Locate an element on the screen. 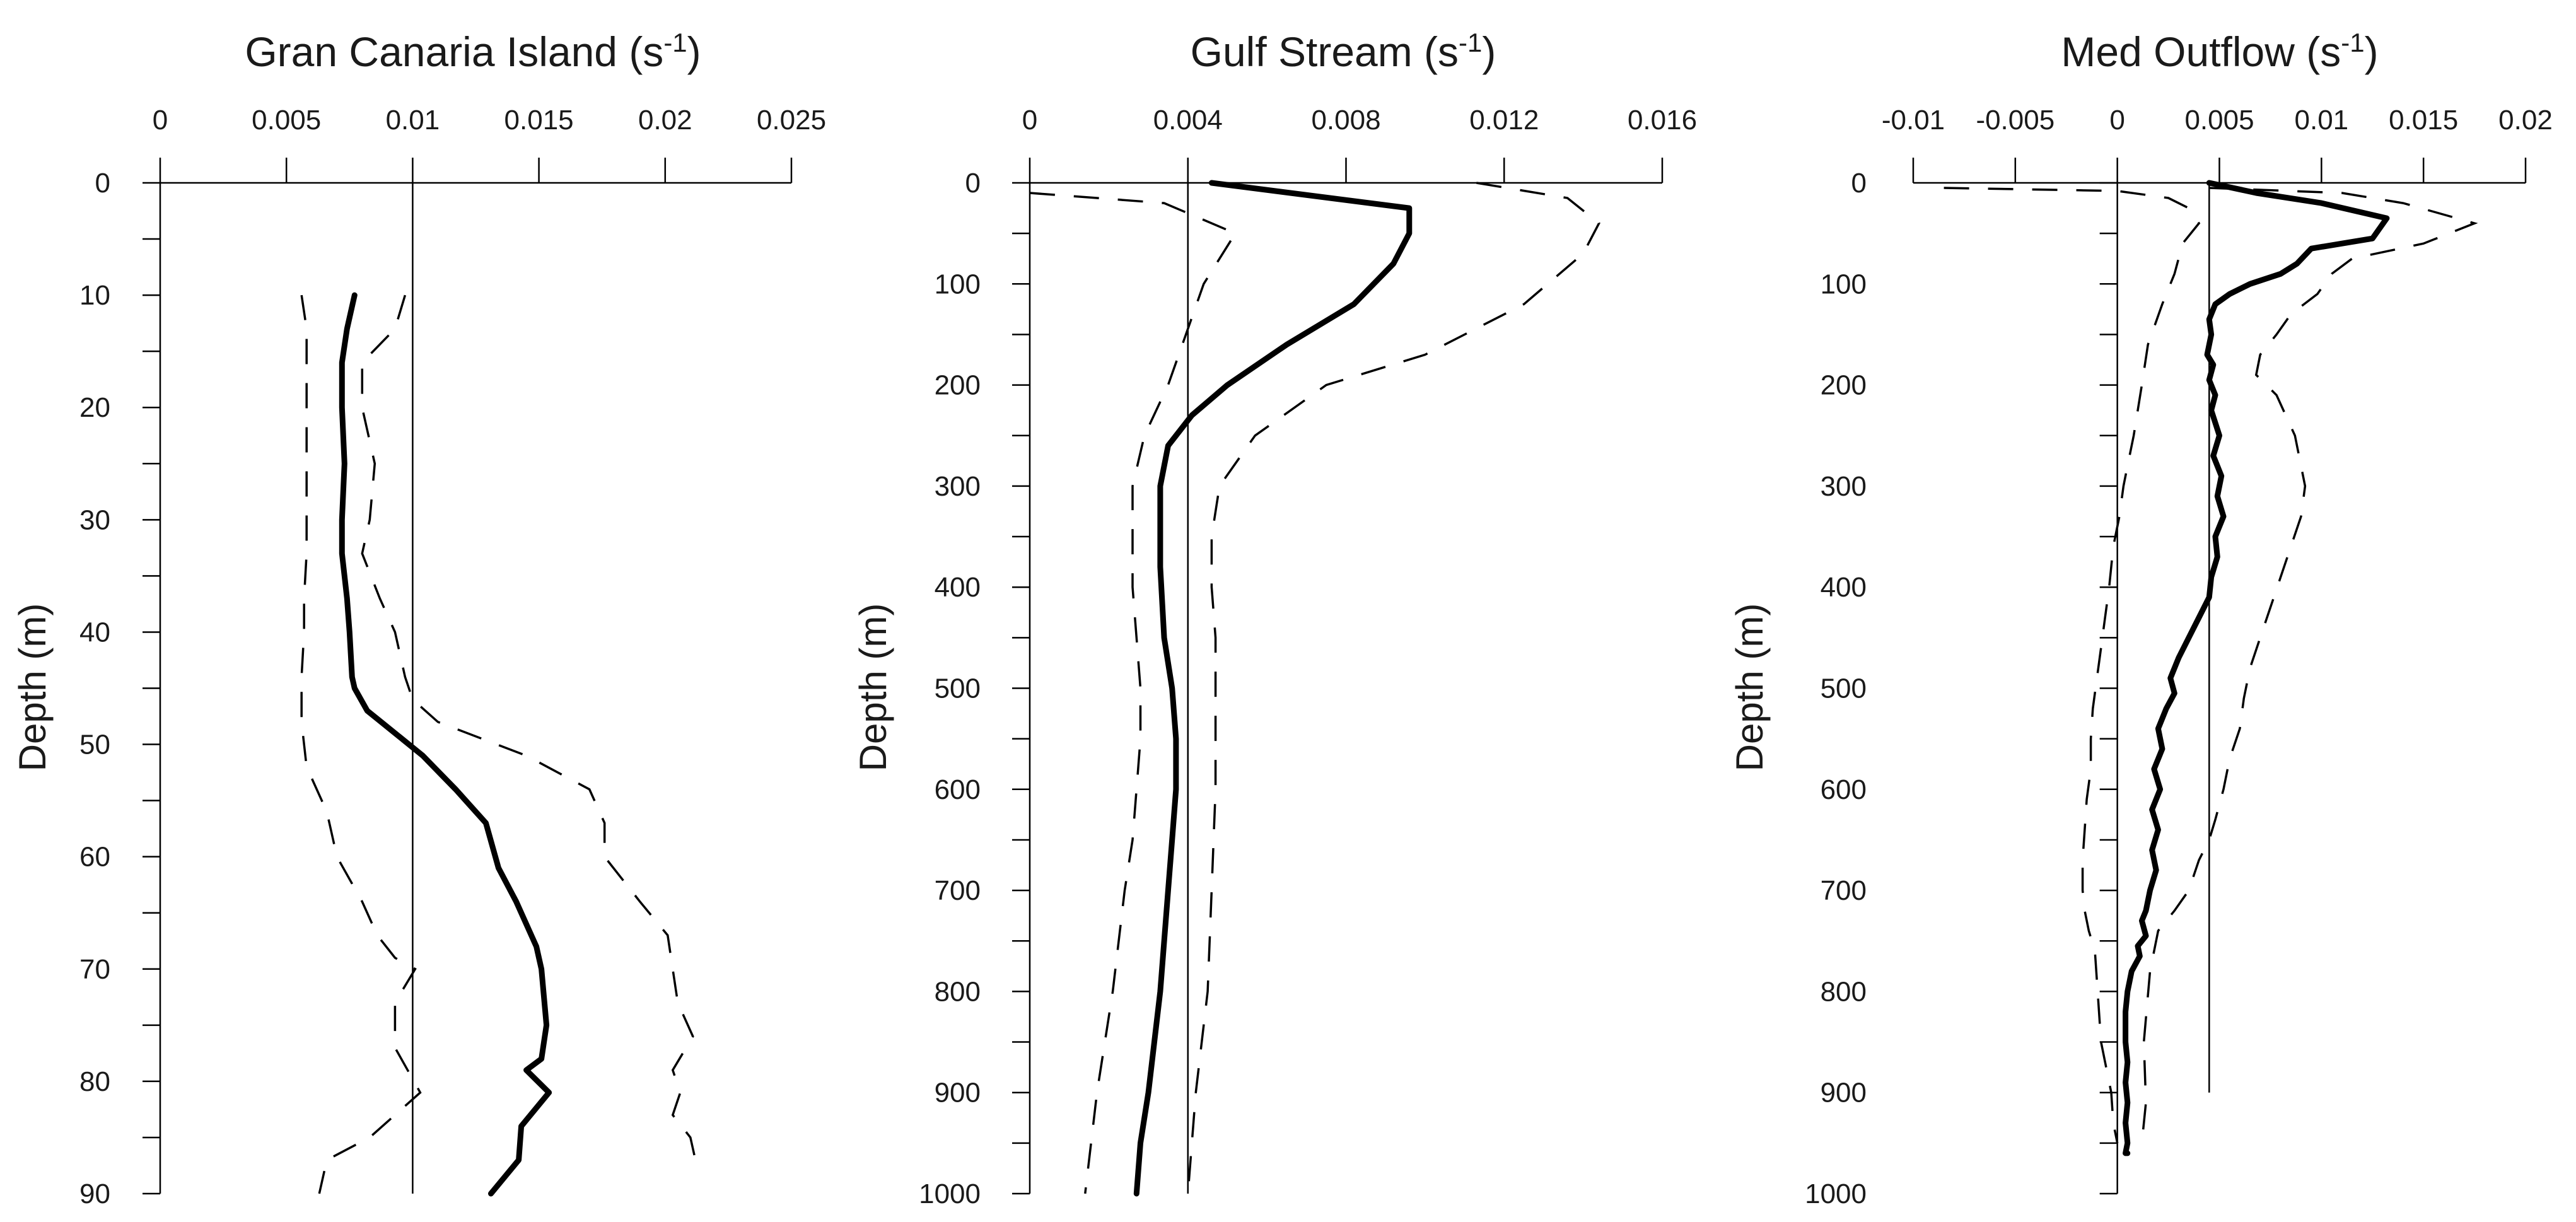  y-tick-label: 70 is located at coordinates (95, 969).